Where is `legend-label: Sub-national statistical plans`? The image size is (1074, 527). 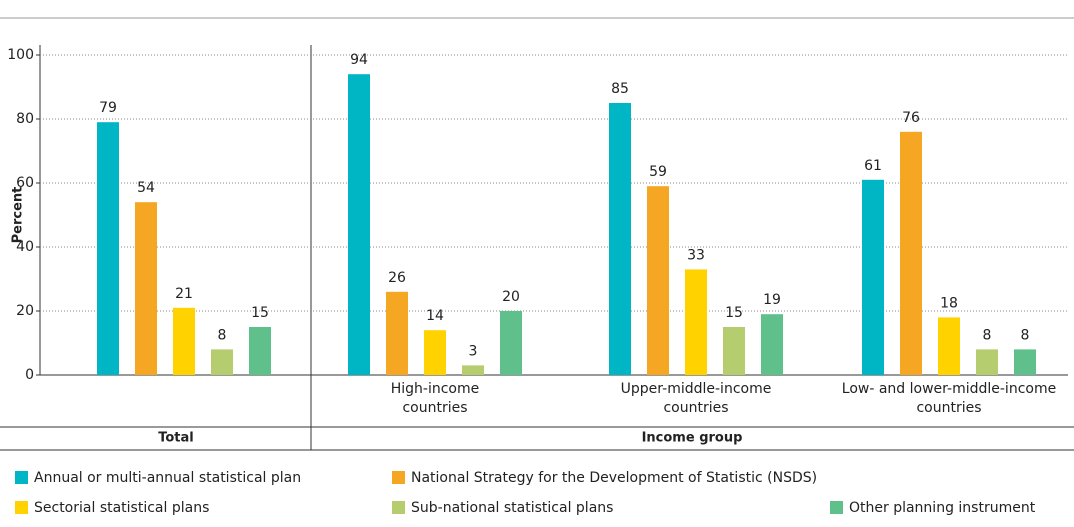
legend-label: Sub-national statistical plans is located at coordinates (512, 508).